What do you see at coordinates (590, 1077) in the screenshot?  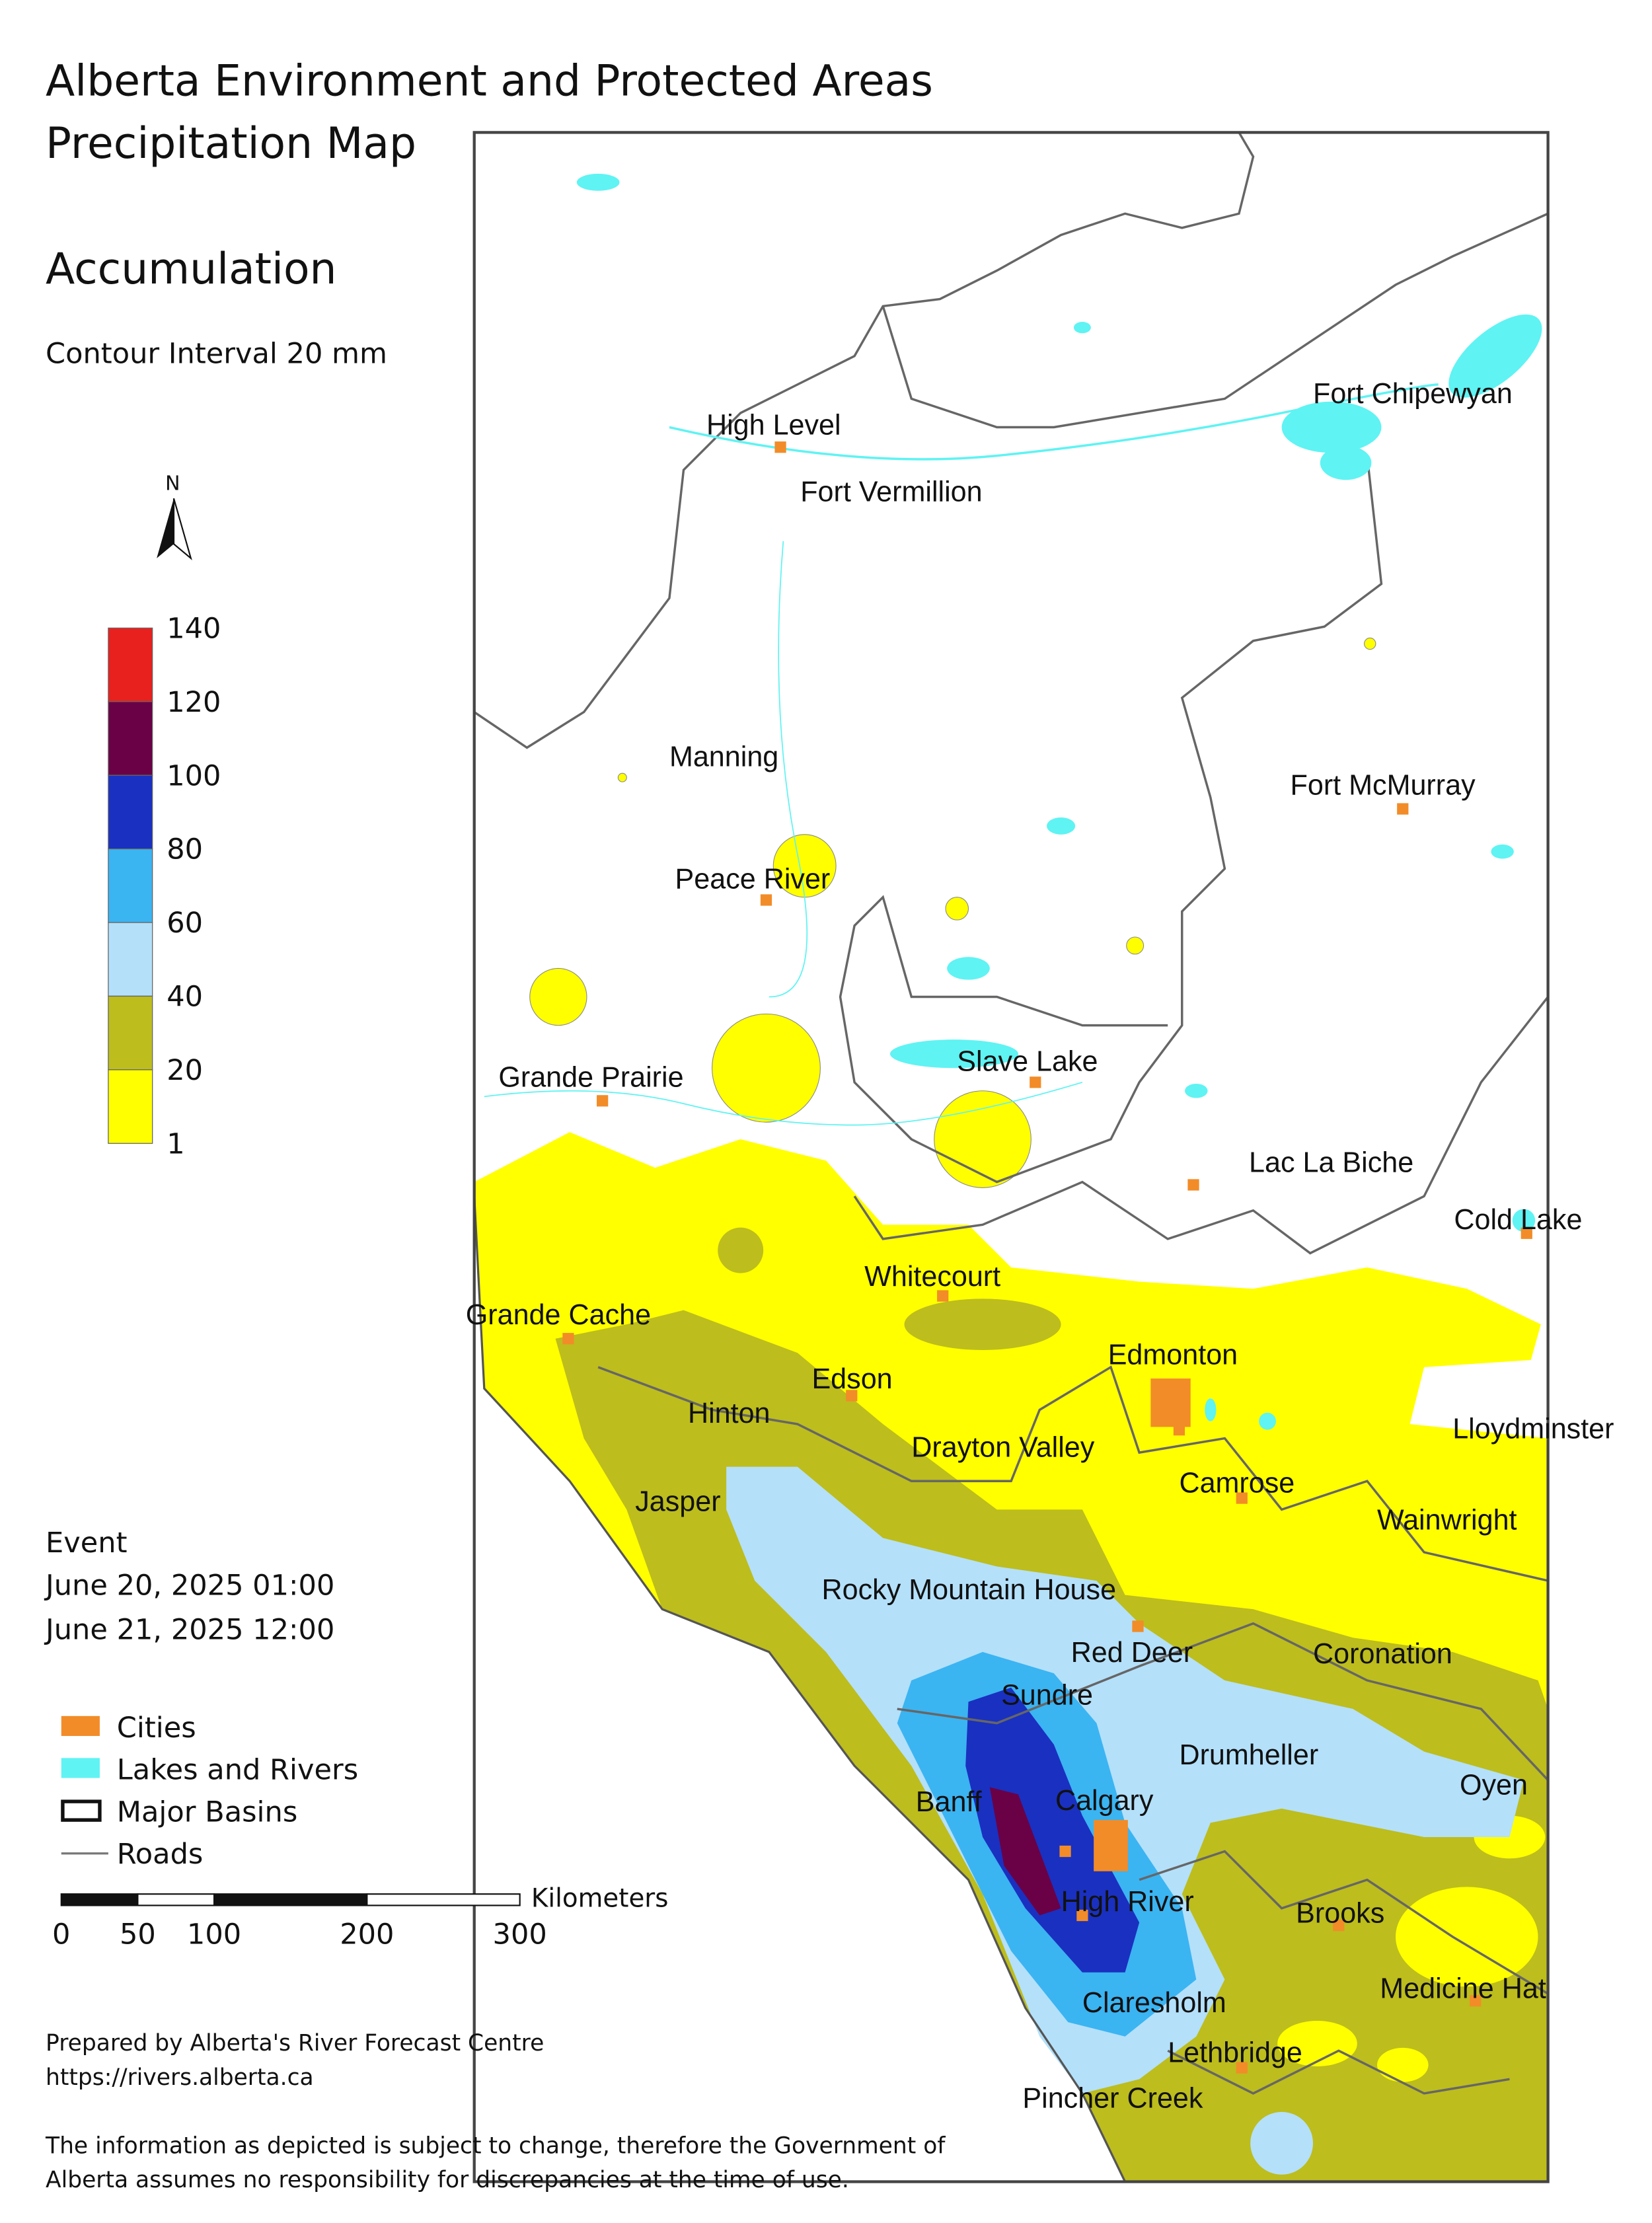 I see `place-label: Grande Prairie` at bounding box center [590, 1077].